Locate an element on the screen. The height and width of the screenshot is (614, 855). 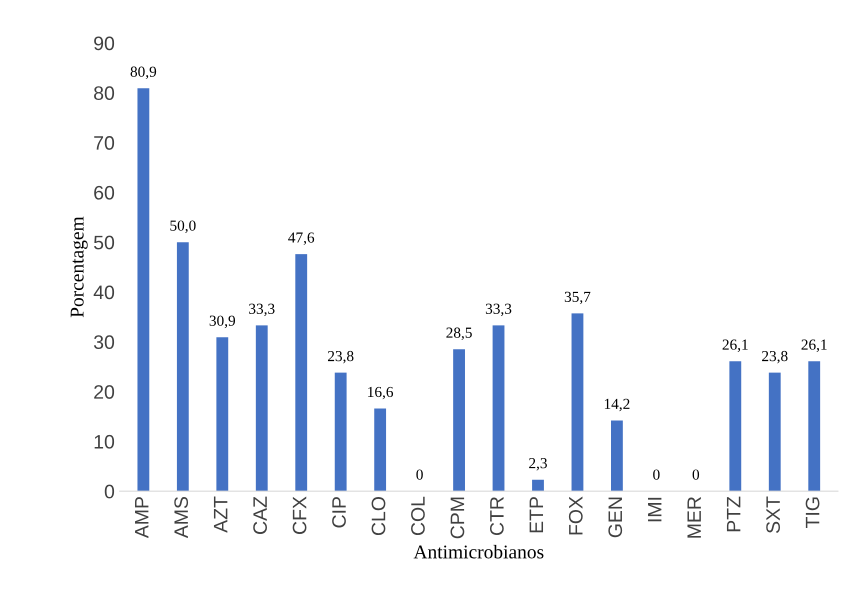
x-tick-label: GEN is located at coordinates (615, 518).